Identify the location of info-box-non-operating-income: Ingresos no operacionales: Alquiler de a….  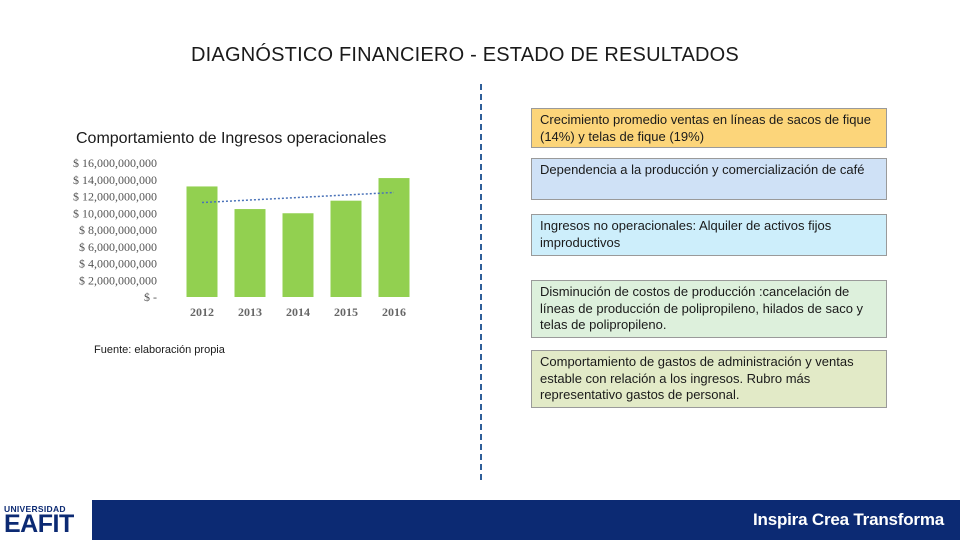
(709, 235).